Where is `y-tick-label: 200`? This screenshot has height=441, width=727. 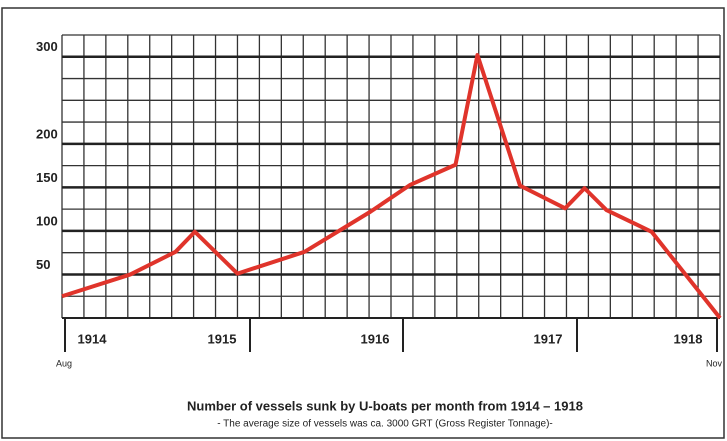 y-tick-label: 200 is located at coordinates (47, 133).